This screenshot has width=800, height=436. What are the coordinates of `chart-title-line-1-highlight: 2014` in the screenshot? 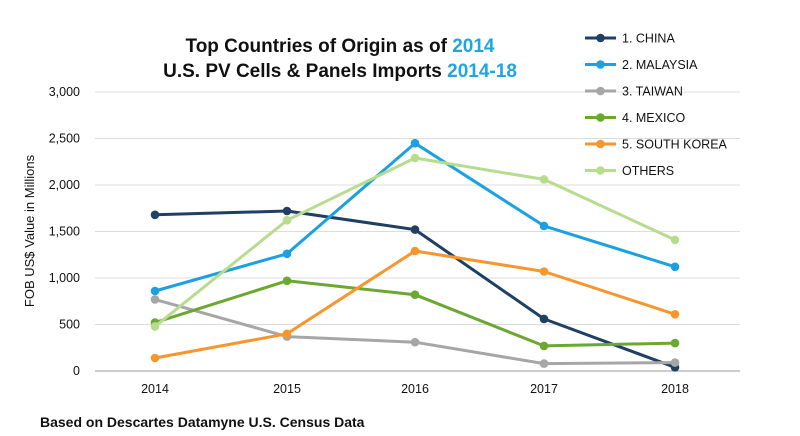 It's located at (473, 46).